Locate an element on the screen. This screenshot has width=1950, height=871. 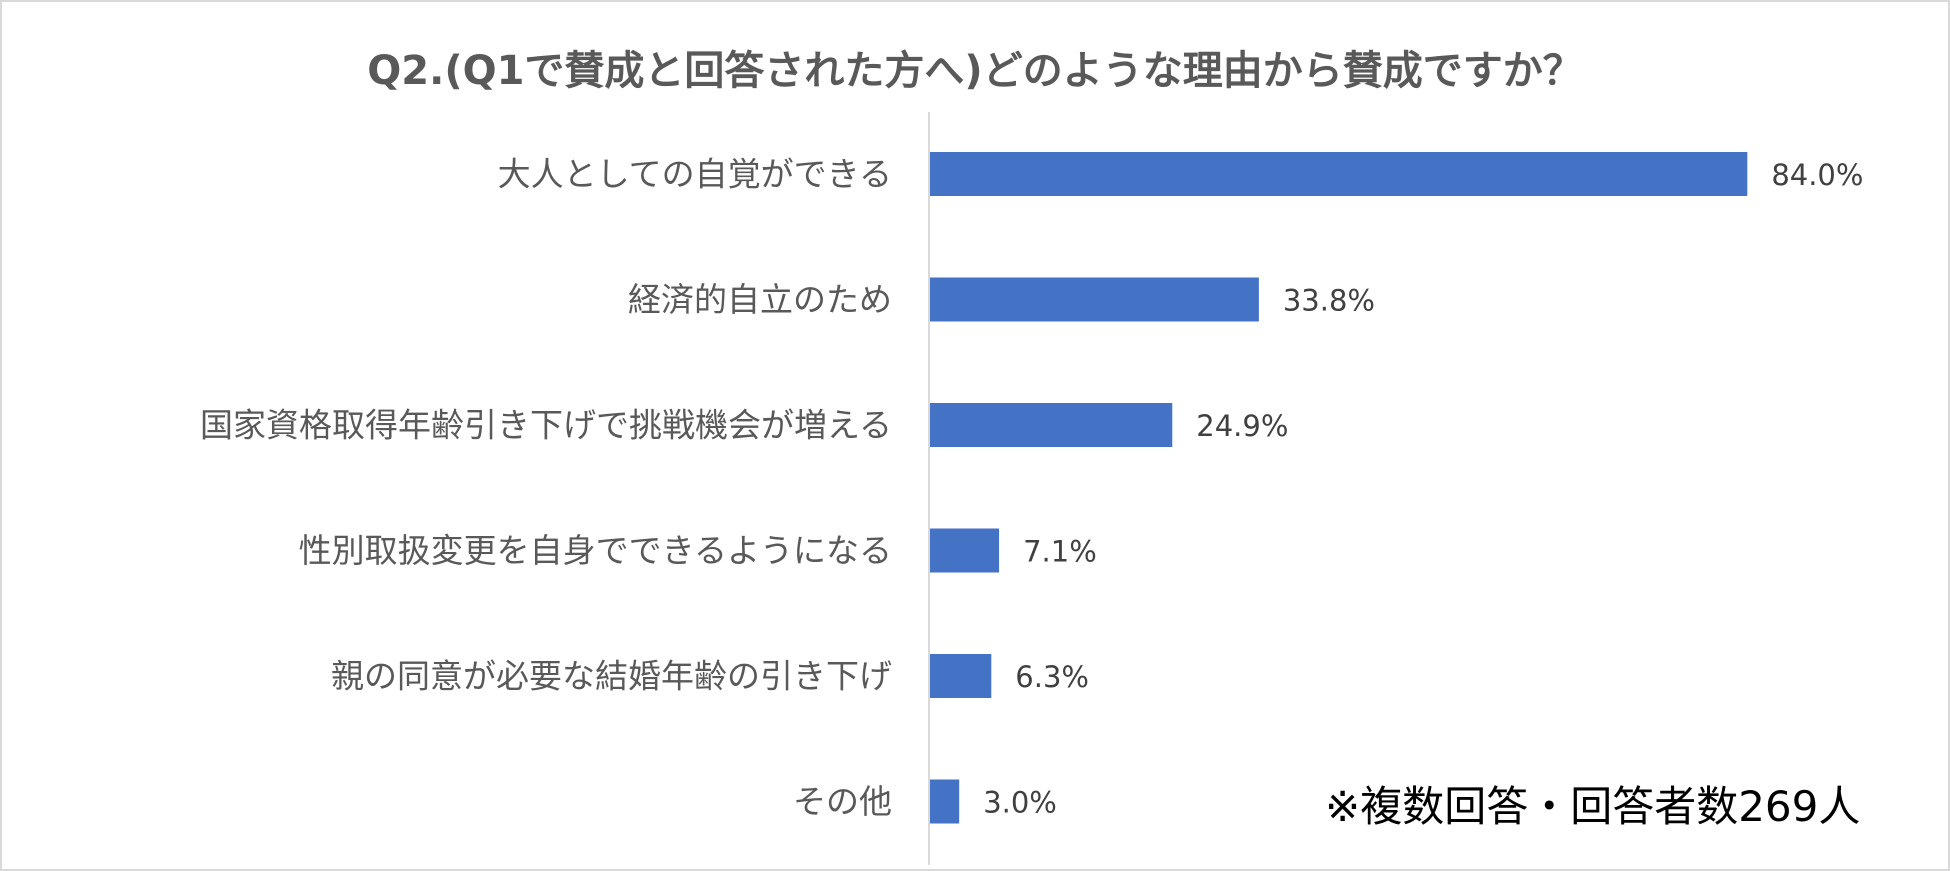
data-label: 7.1% is located at coordinates (1060, 552).